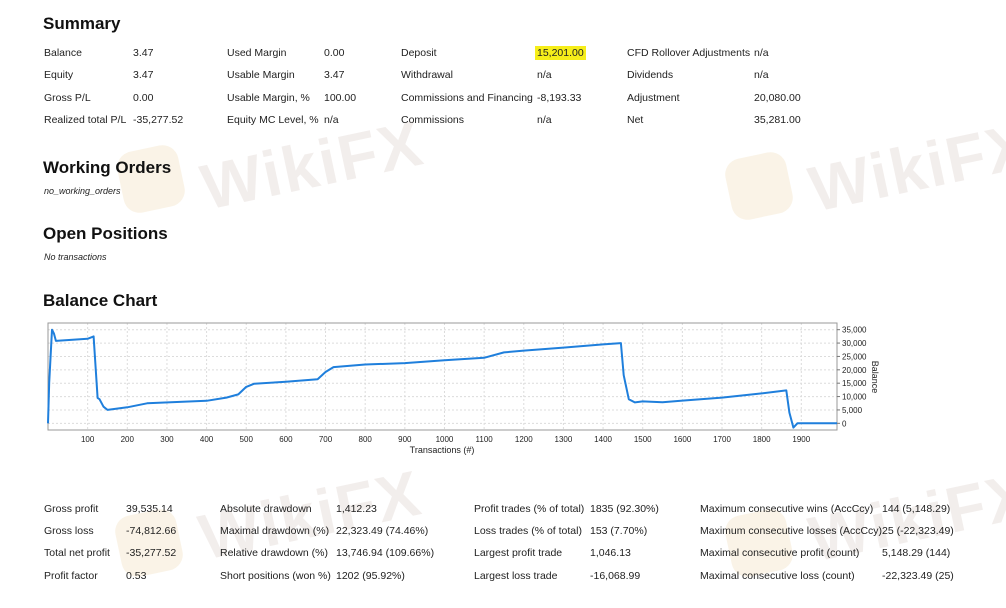 The width and height of the screenshot is (1006, 608). Describe the element at coordinates (356, 509) in the screenshot. I see `stats-value: 1,412.23` at that location.